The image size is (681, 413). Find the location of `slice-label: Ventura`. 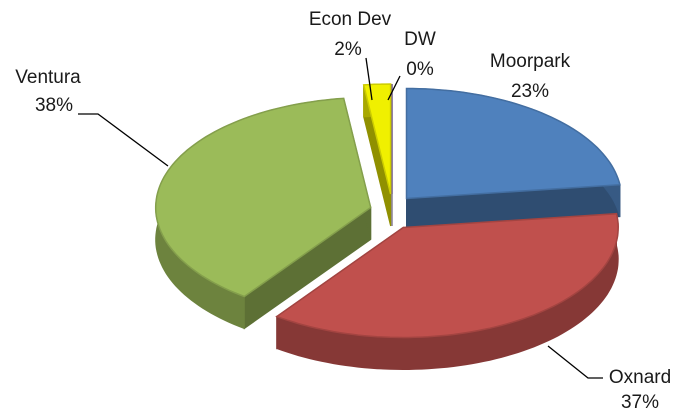

slice-label: Ventura is located at coordinates (48, 77).